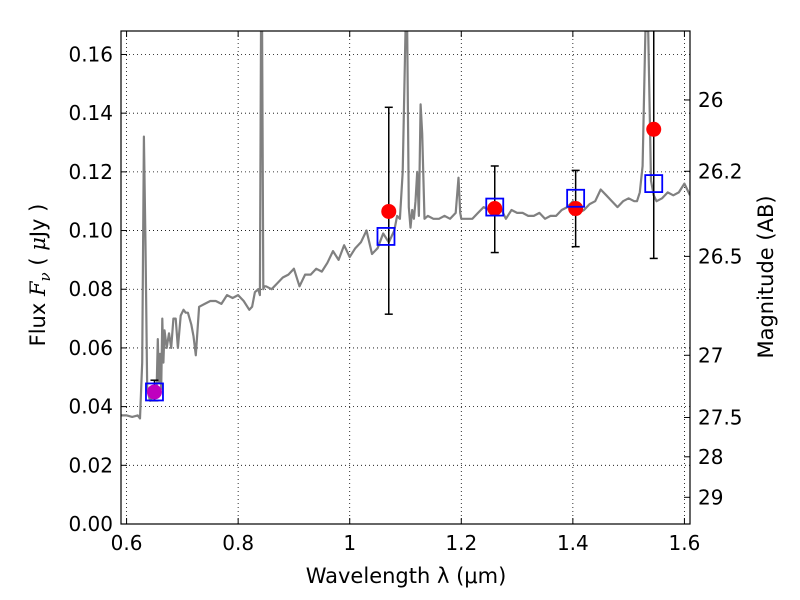 The height and width of the screenshot is (600, 800). I want to click on x-tick-label: 1.2, so click(461, 543).